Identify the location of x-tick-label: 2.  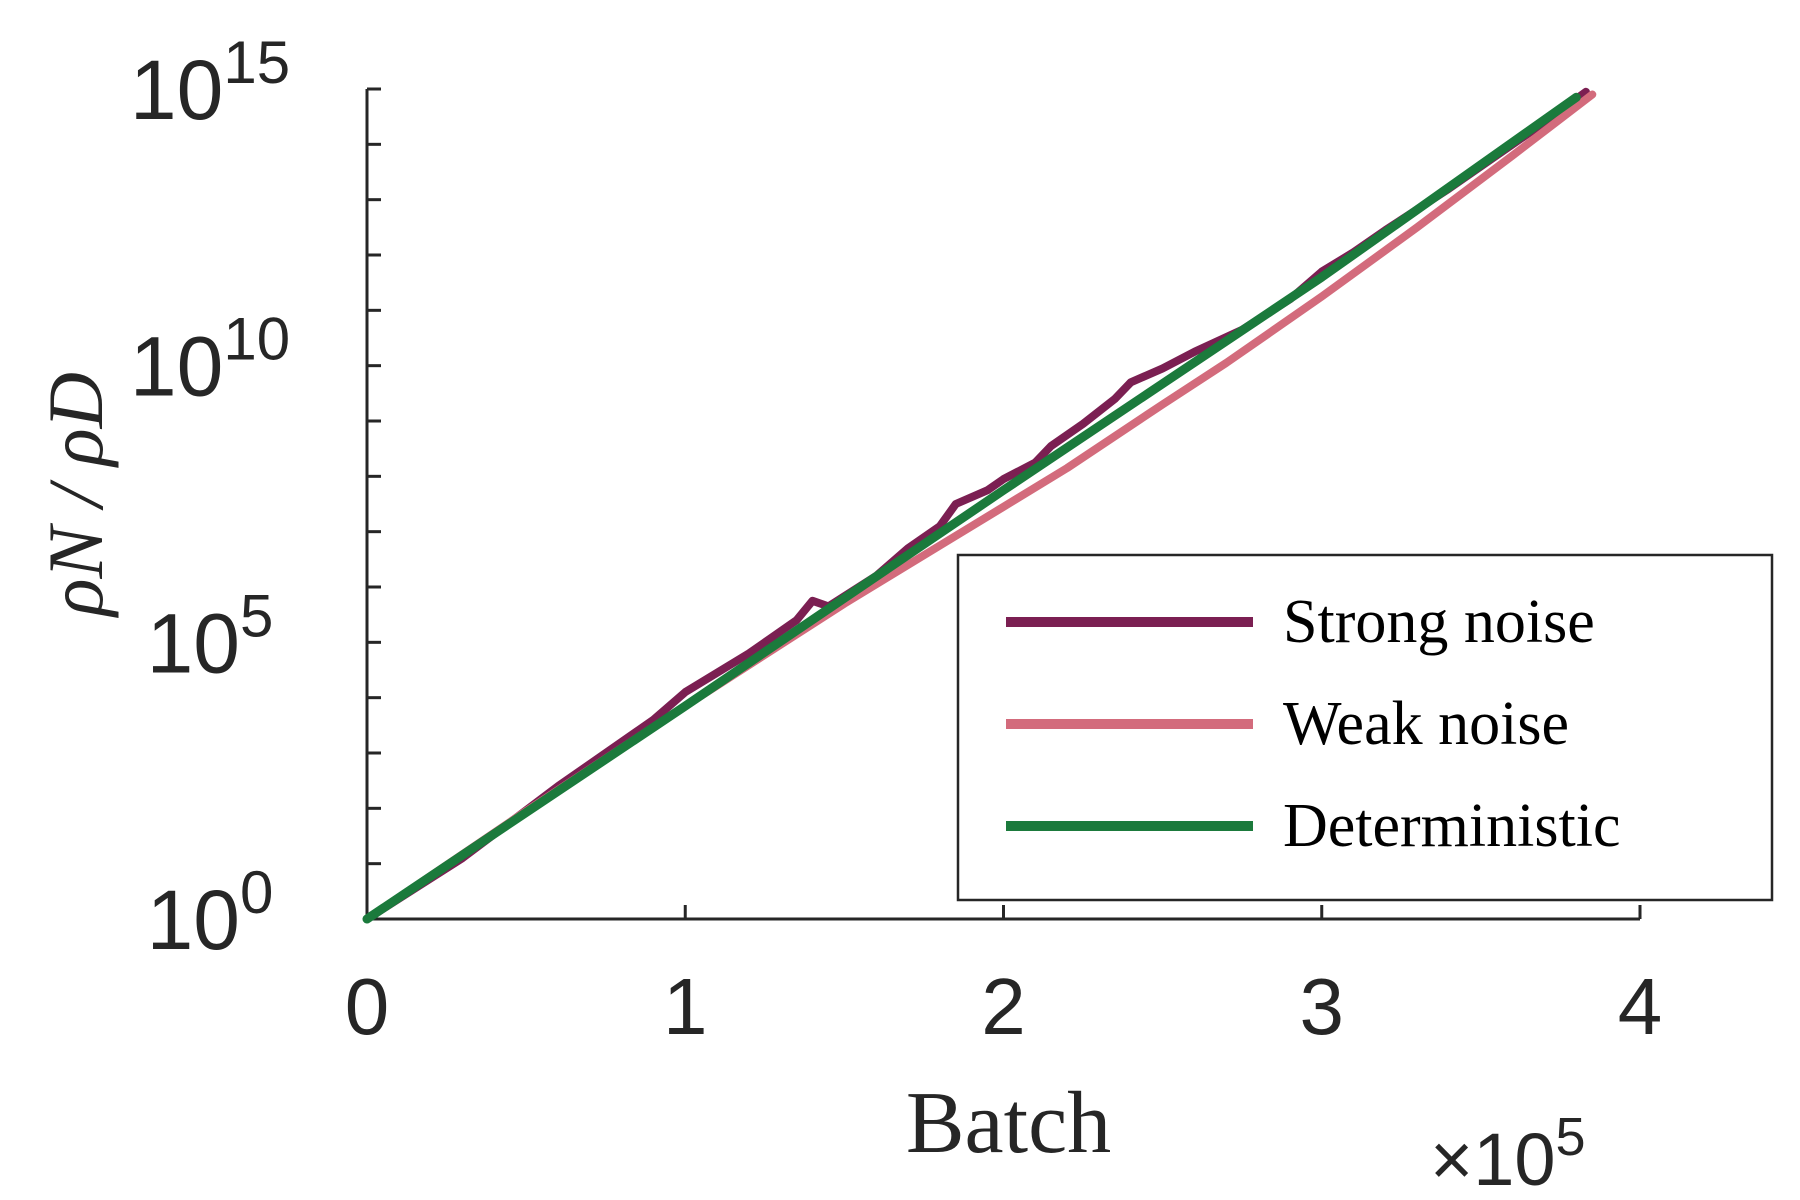
(1003, 1006).